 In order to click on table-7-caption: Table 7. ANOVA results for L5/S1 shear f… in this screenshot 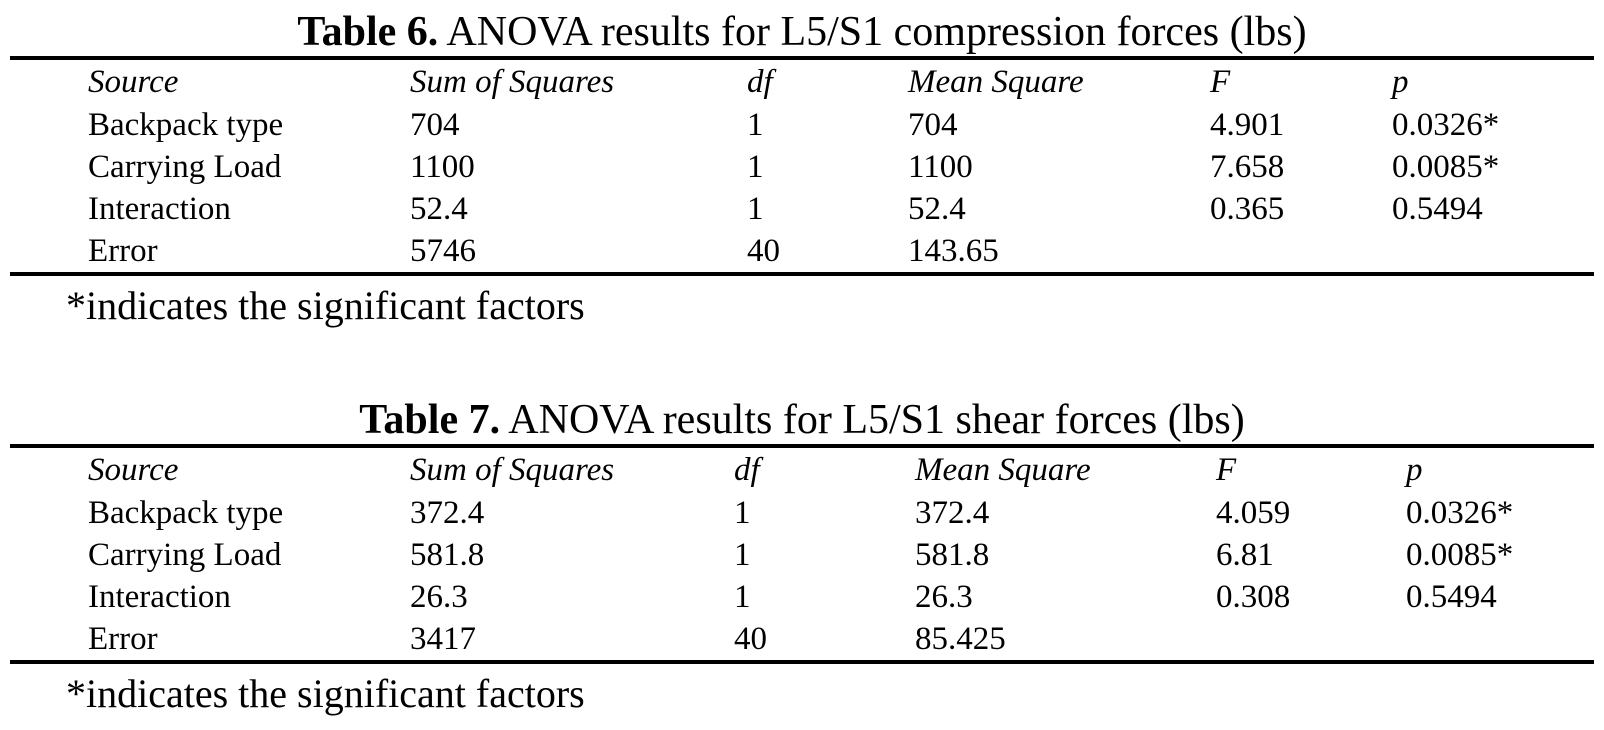, I will do `click(802, 420)`.